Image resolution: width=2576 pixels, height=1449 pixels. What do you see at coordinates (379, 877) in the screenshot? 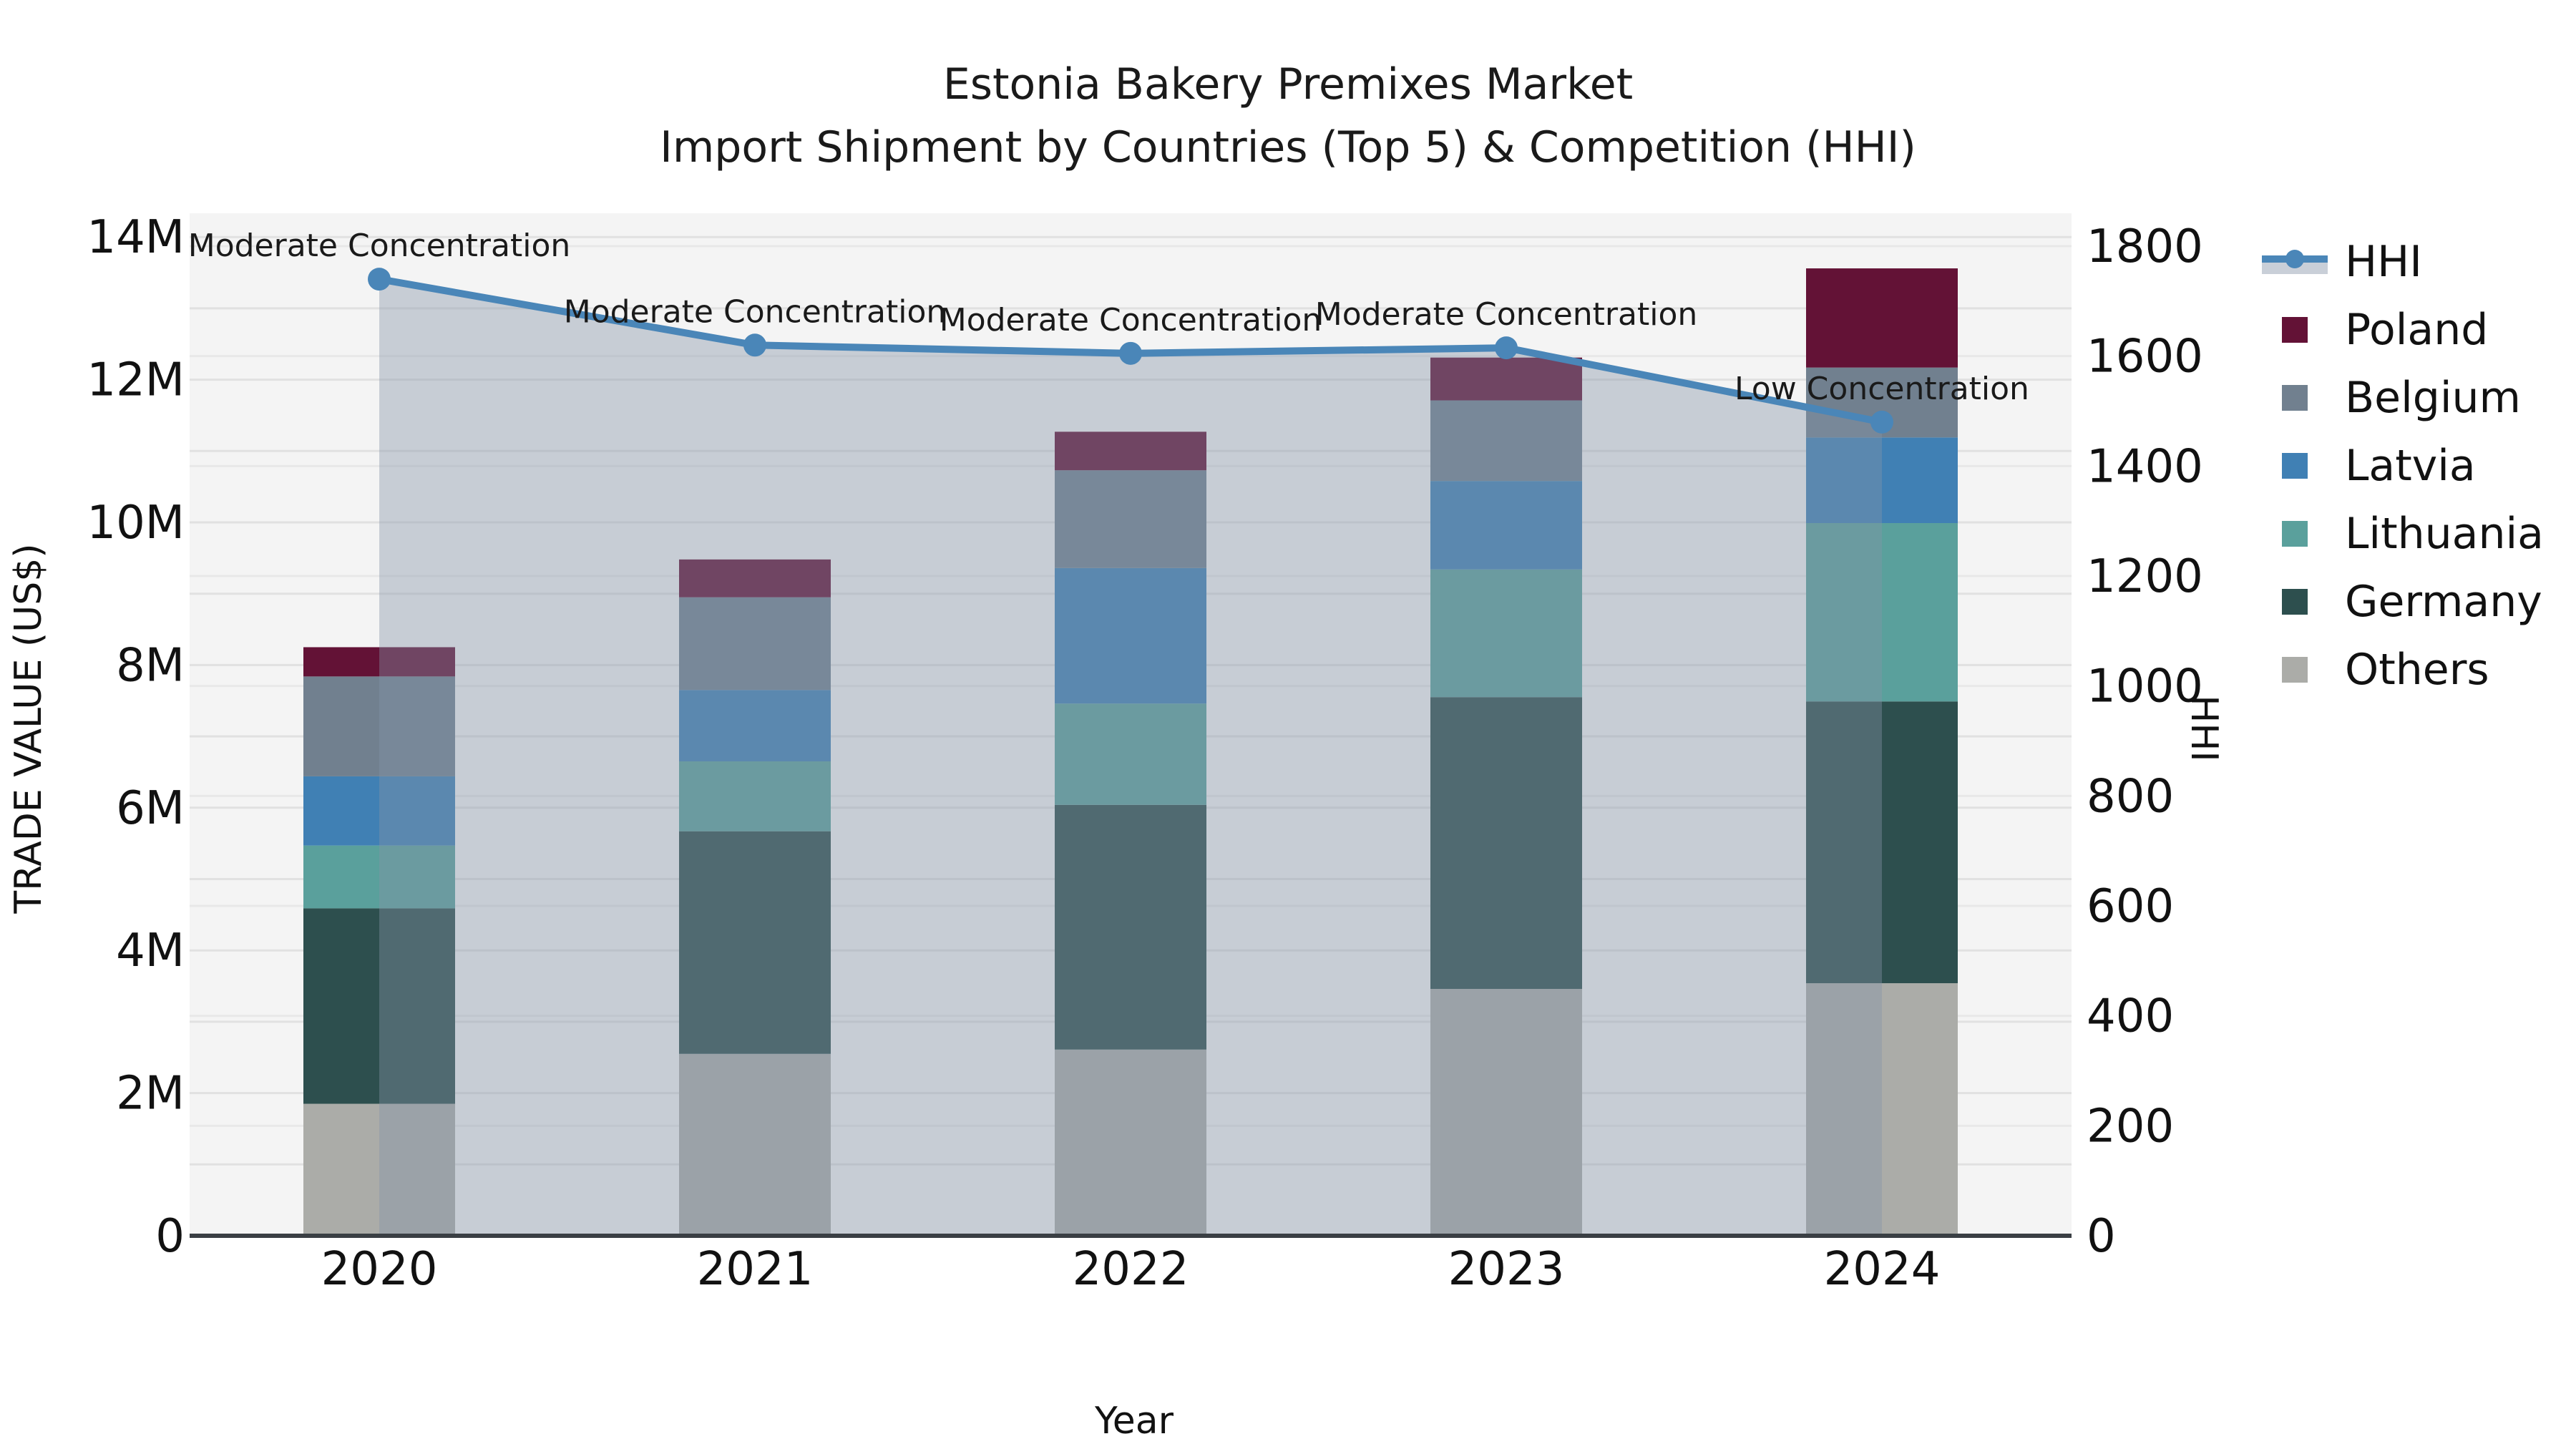
I see `bar-segment-lithuania-2020` at bounding box center [379, 877].